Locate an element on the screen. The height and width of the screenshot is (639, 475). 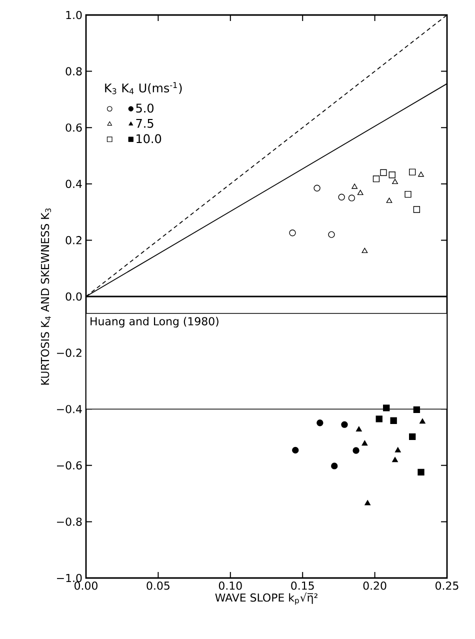
y-tick-label: −0.8 is located at coordinates (69, 522).